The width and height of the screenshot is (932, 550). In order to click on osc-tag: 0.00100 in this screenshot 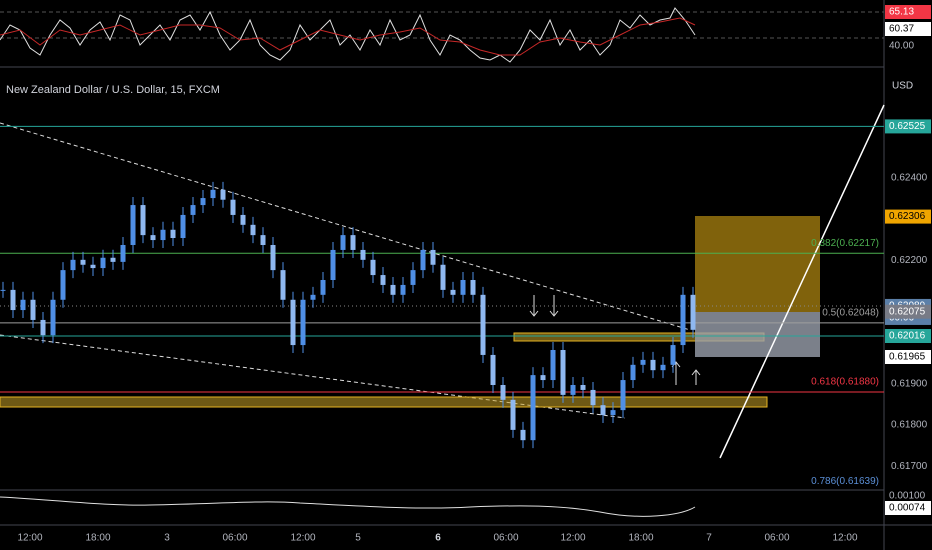, I will do `click(907, 496)`.